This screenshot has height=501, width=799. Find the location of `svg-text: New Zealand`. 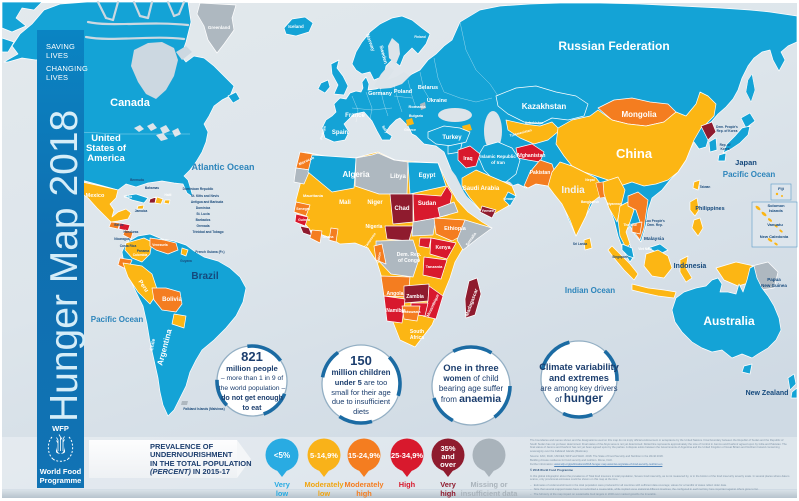

svg-text: New Zealand is located at coordinates (767, 393).